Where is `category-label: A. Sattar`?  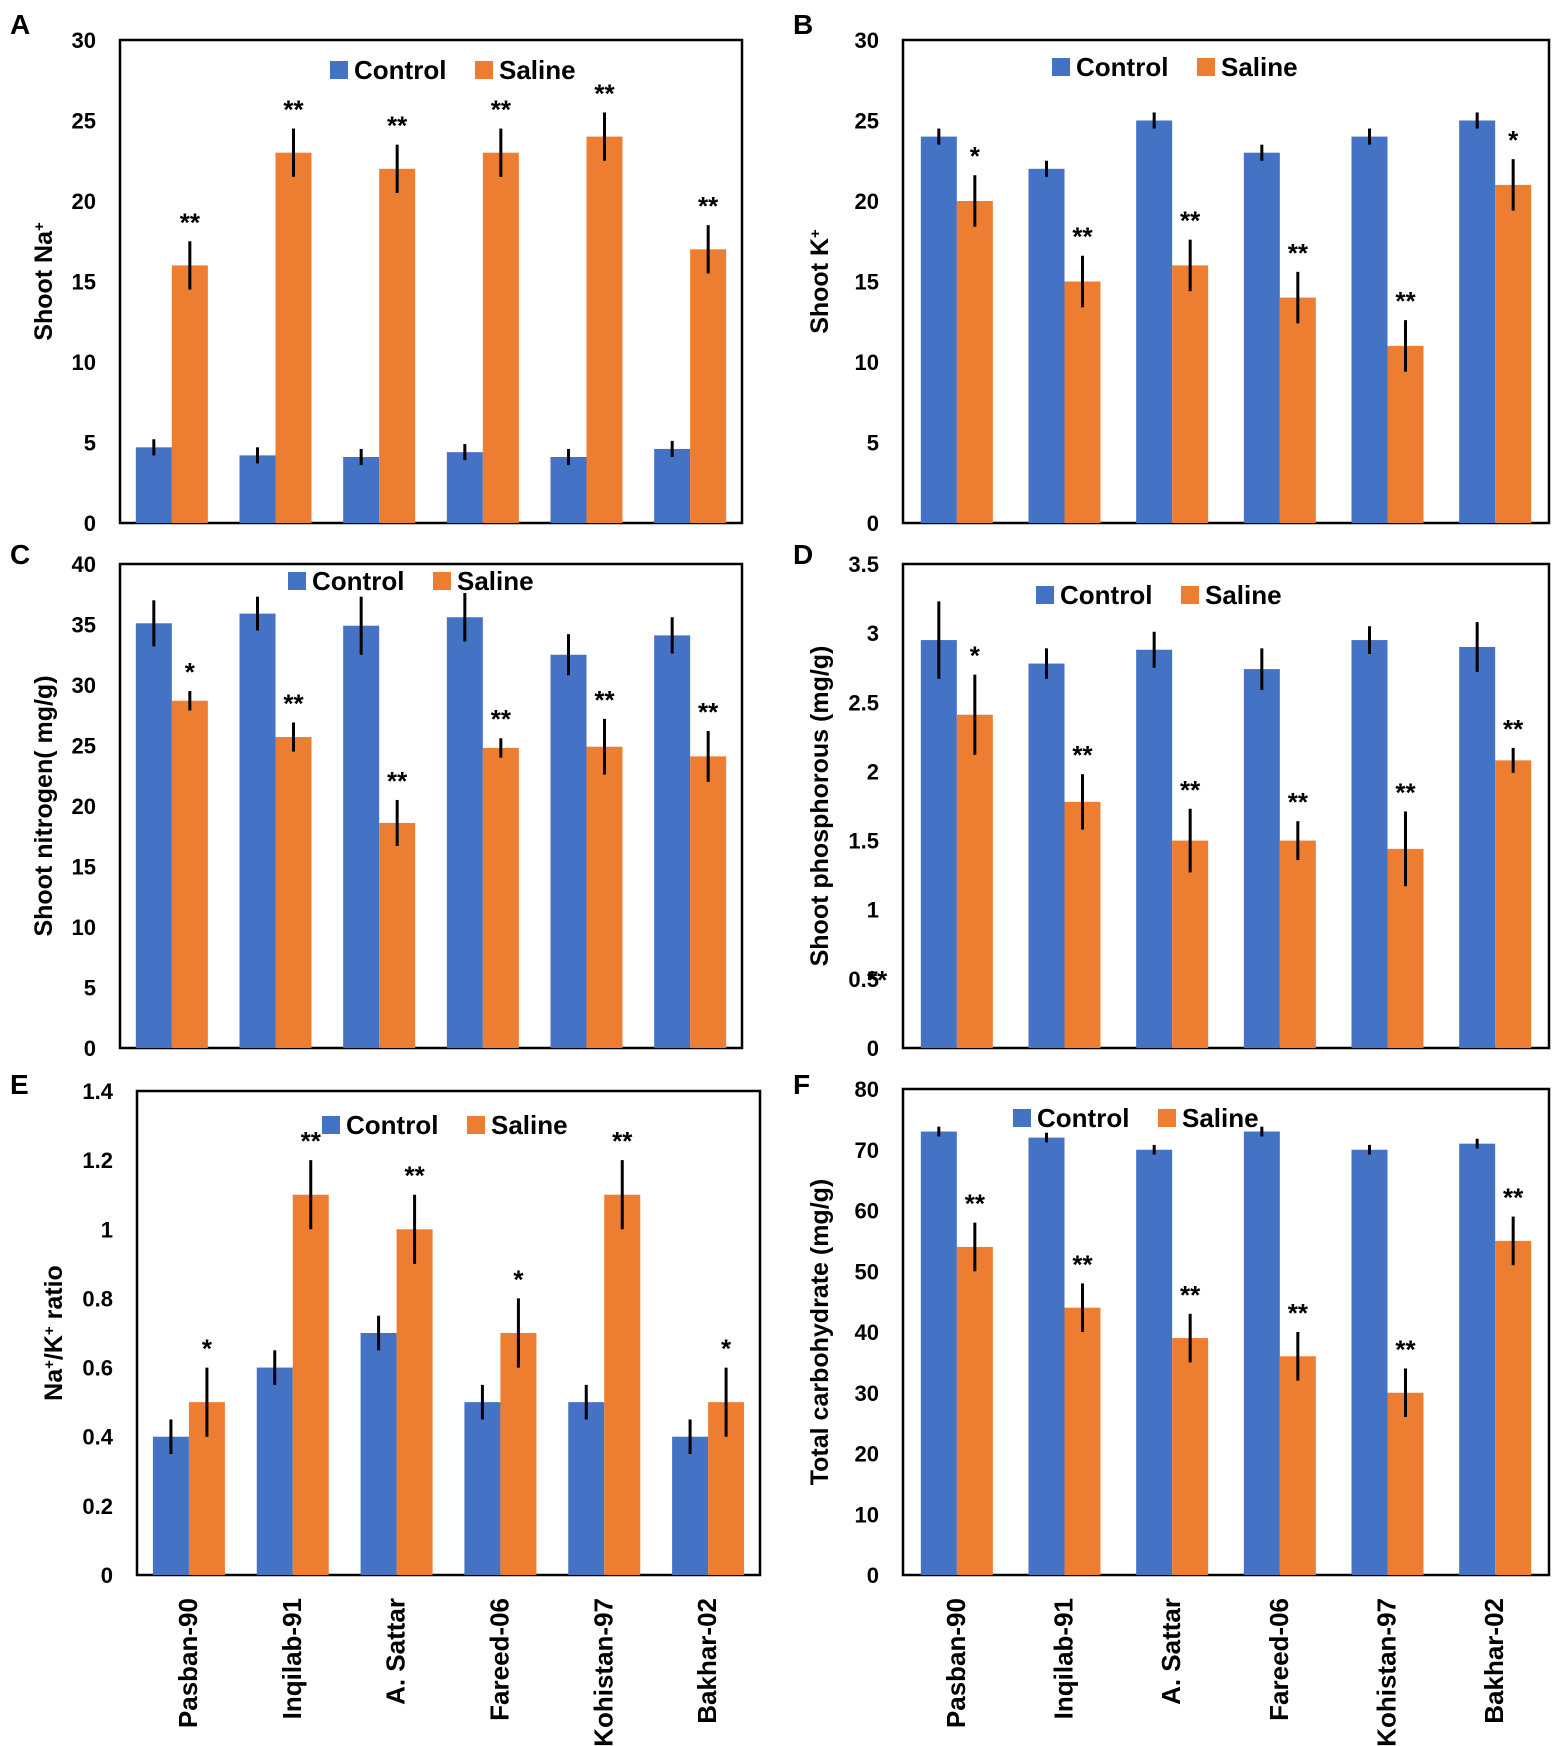 category-label: A. Sattar is located at coordinates (1171, 1651).